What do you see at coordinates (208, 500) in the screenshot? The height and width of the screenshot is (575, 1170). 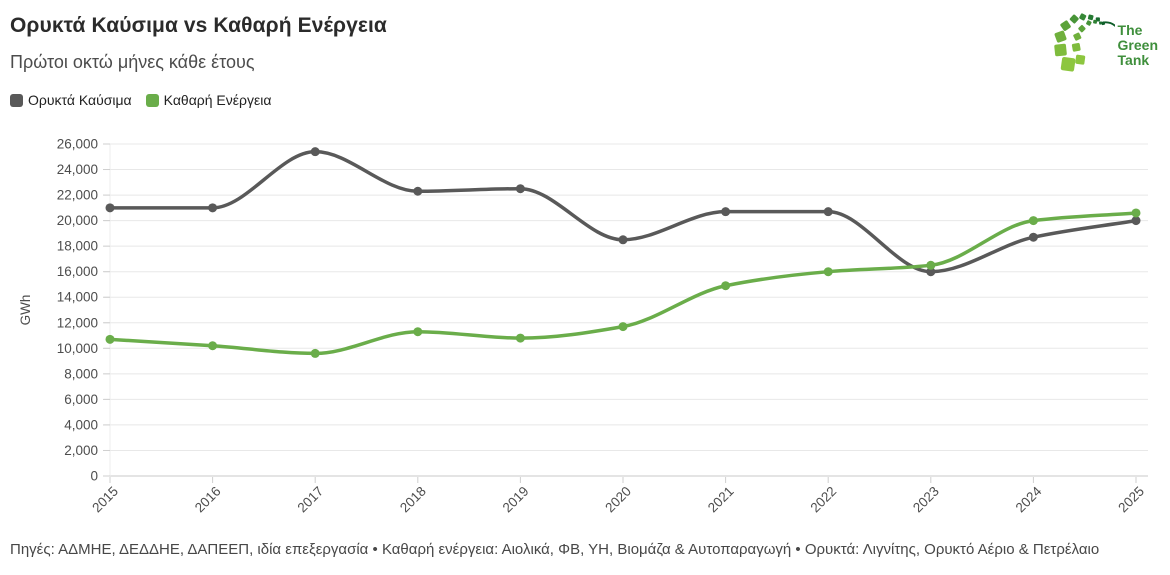 I see `svg-text: 2016` at bounding box center [208, 500].